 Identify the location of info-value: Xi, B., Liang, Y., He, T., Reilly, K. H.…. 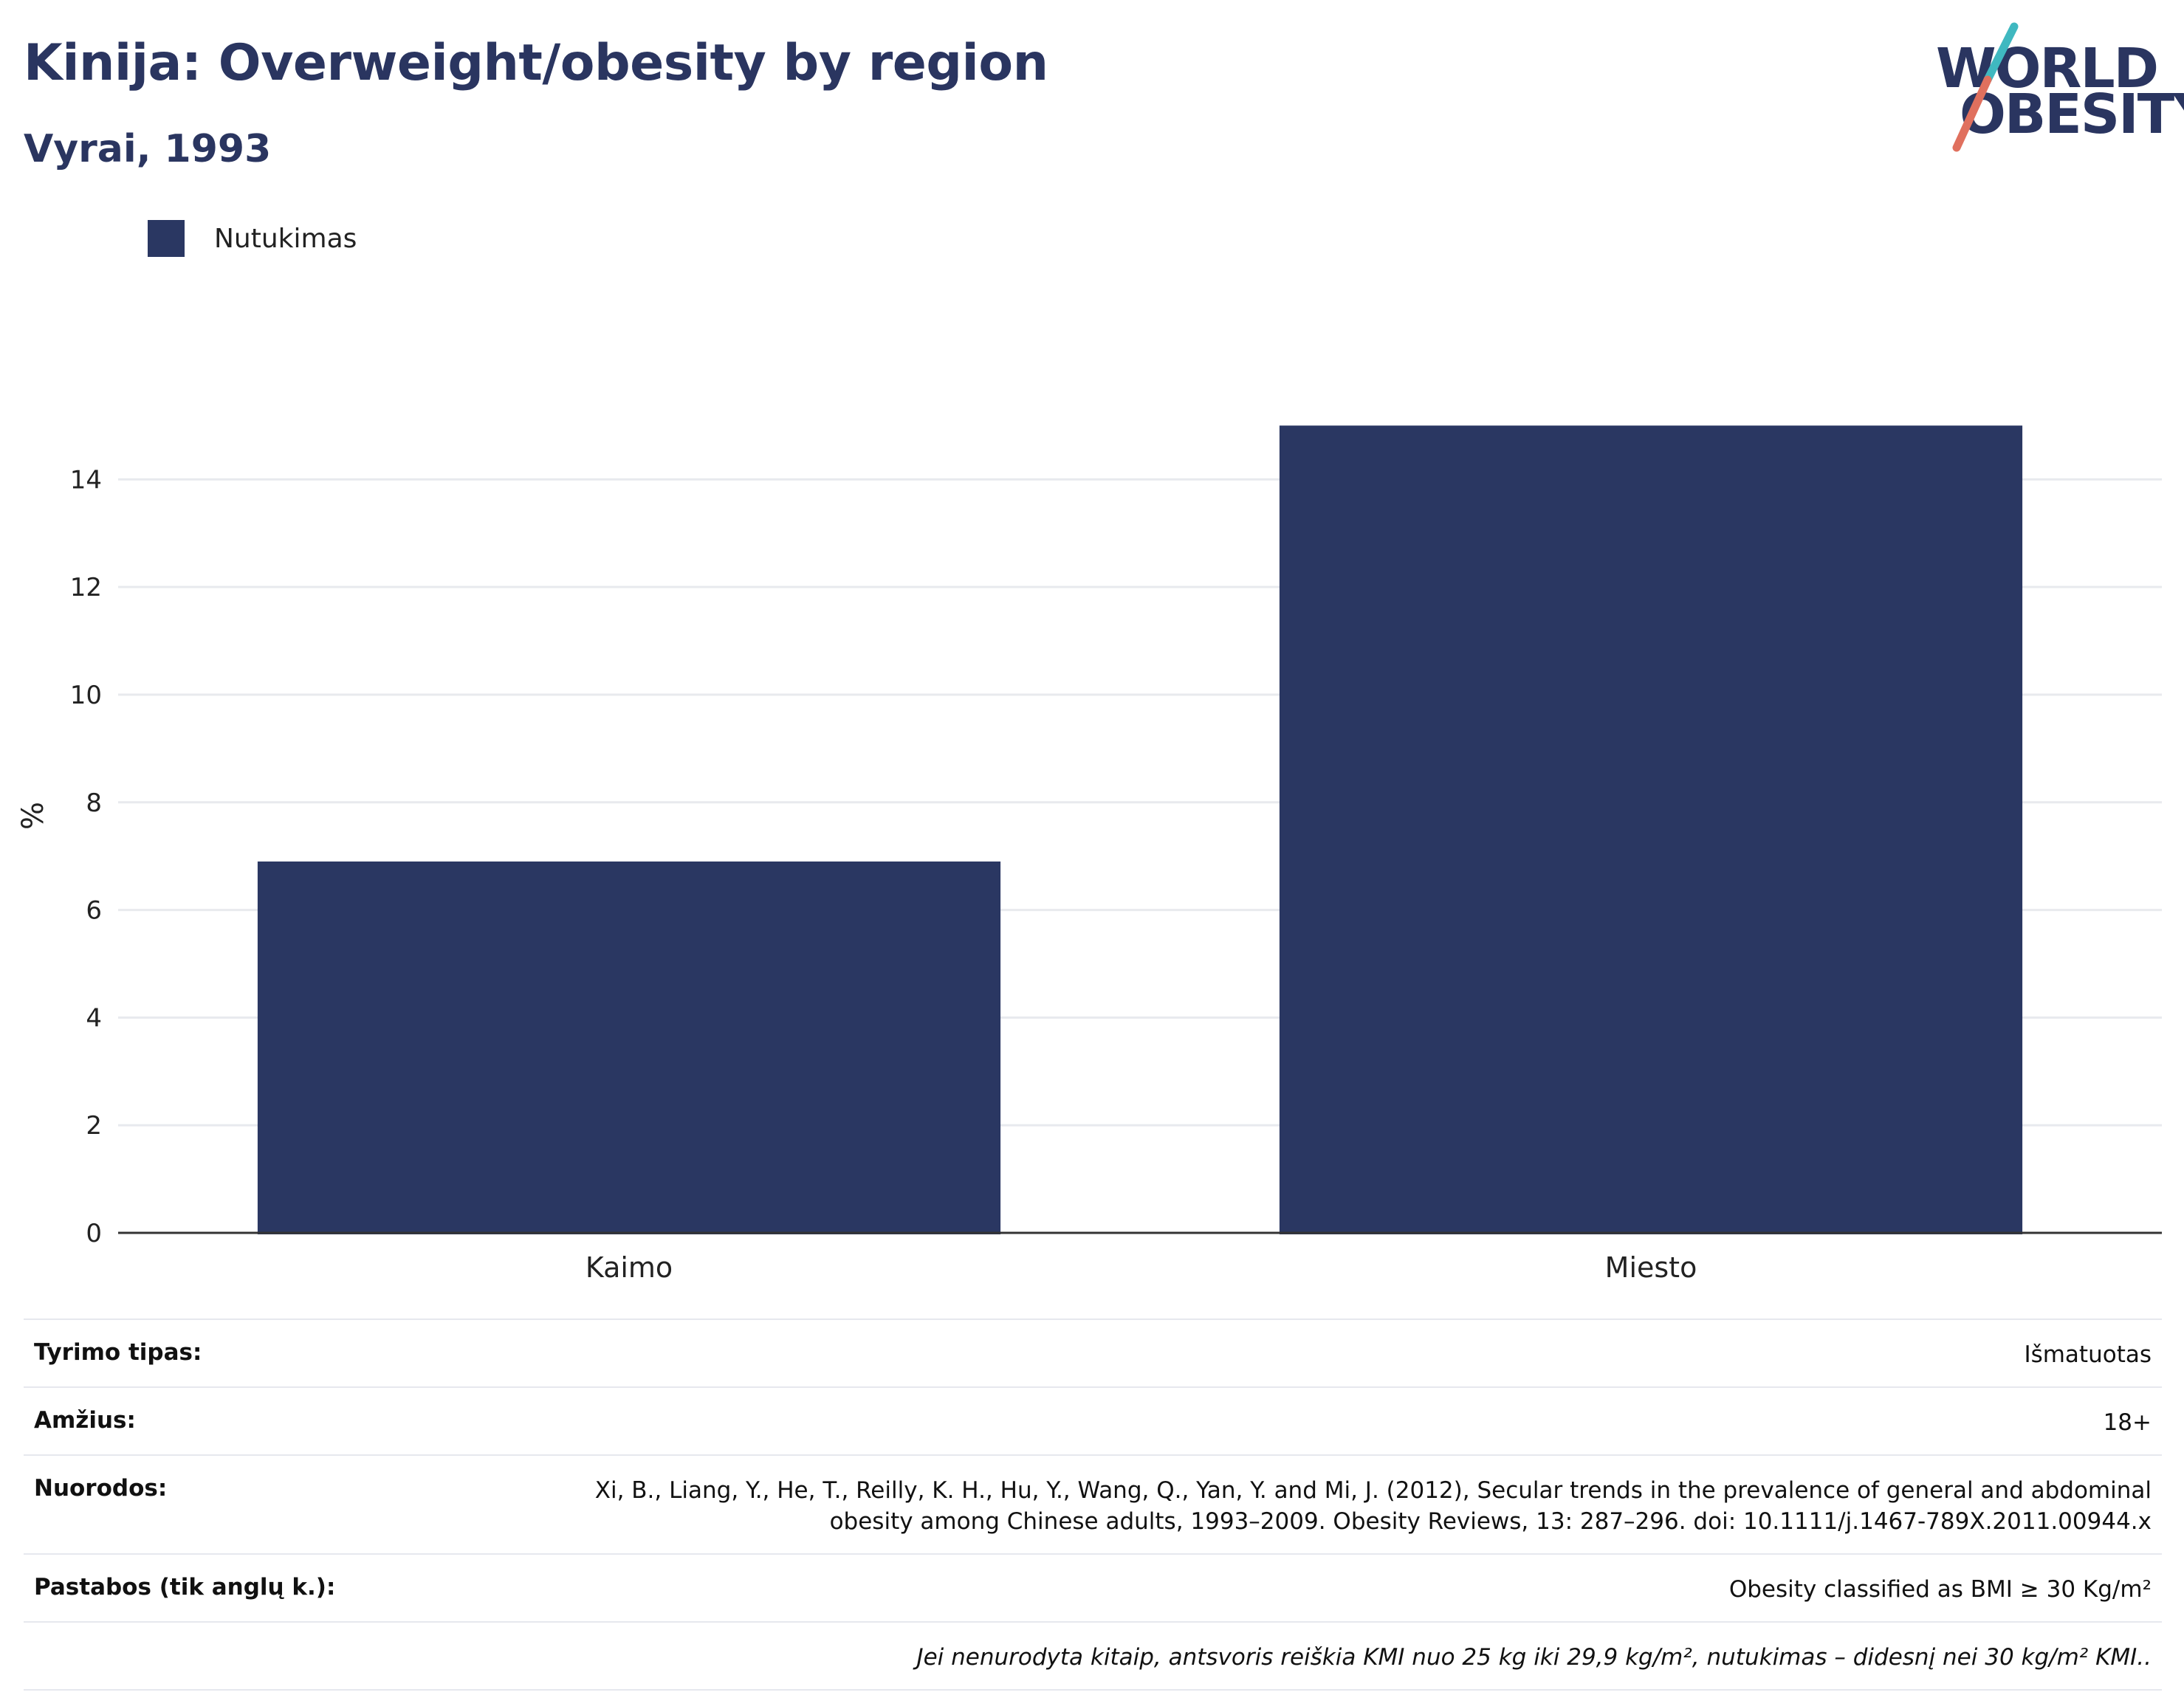
(1373, 1506).